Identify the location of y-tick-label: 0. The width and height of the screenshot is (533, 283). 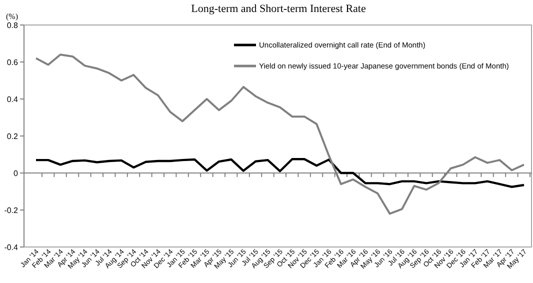
(16, 173).